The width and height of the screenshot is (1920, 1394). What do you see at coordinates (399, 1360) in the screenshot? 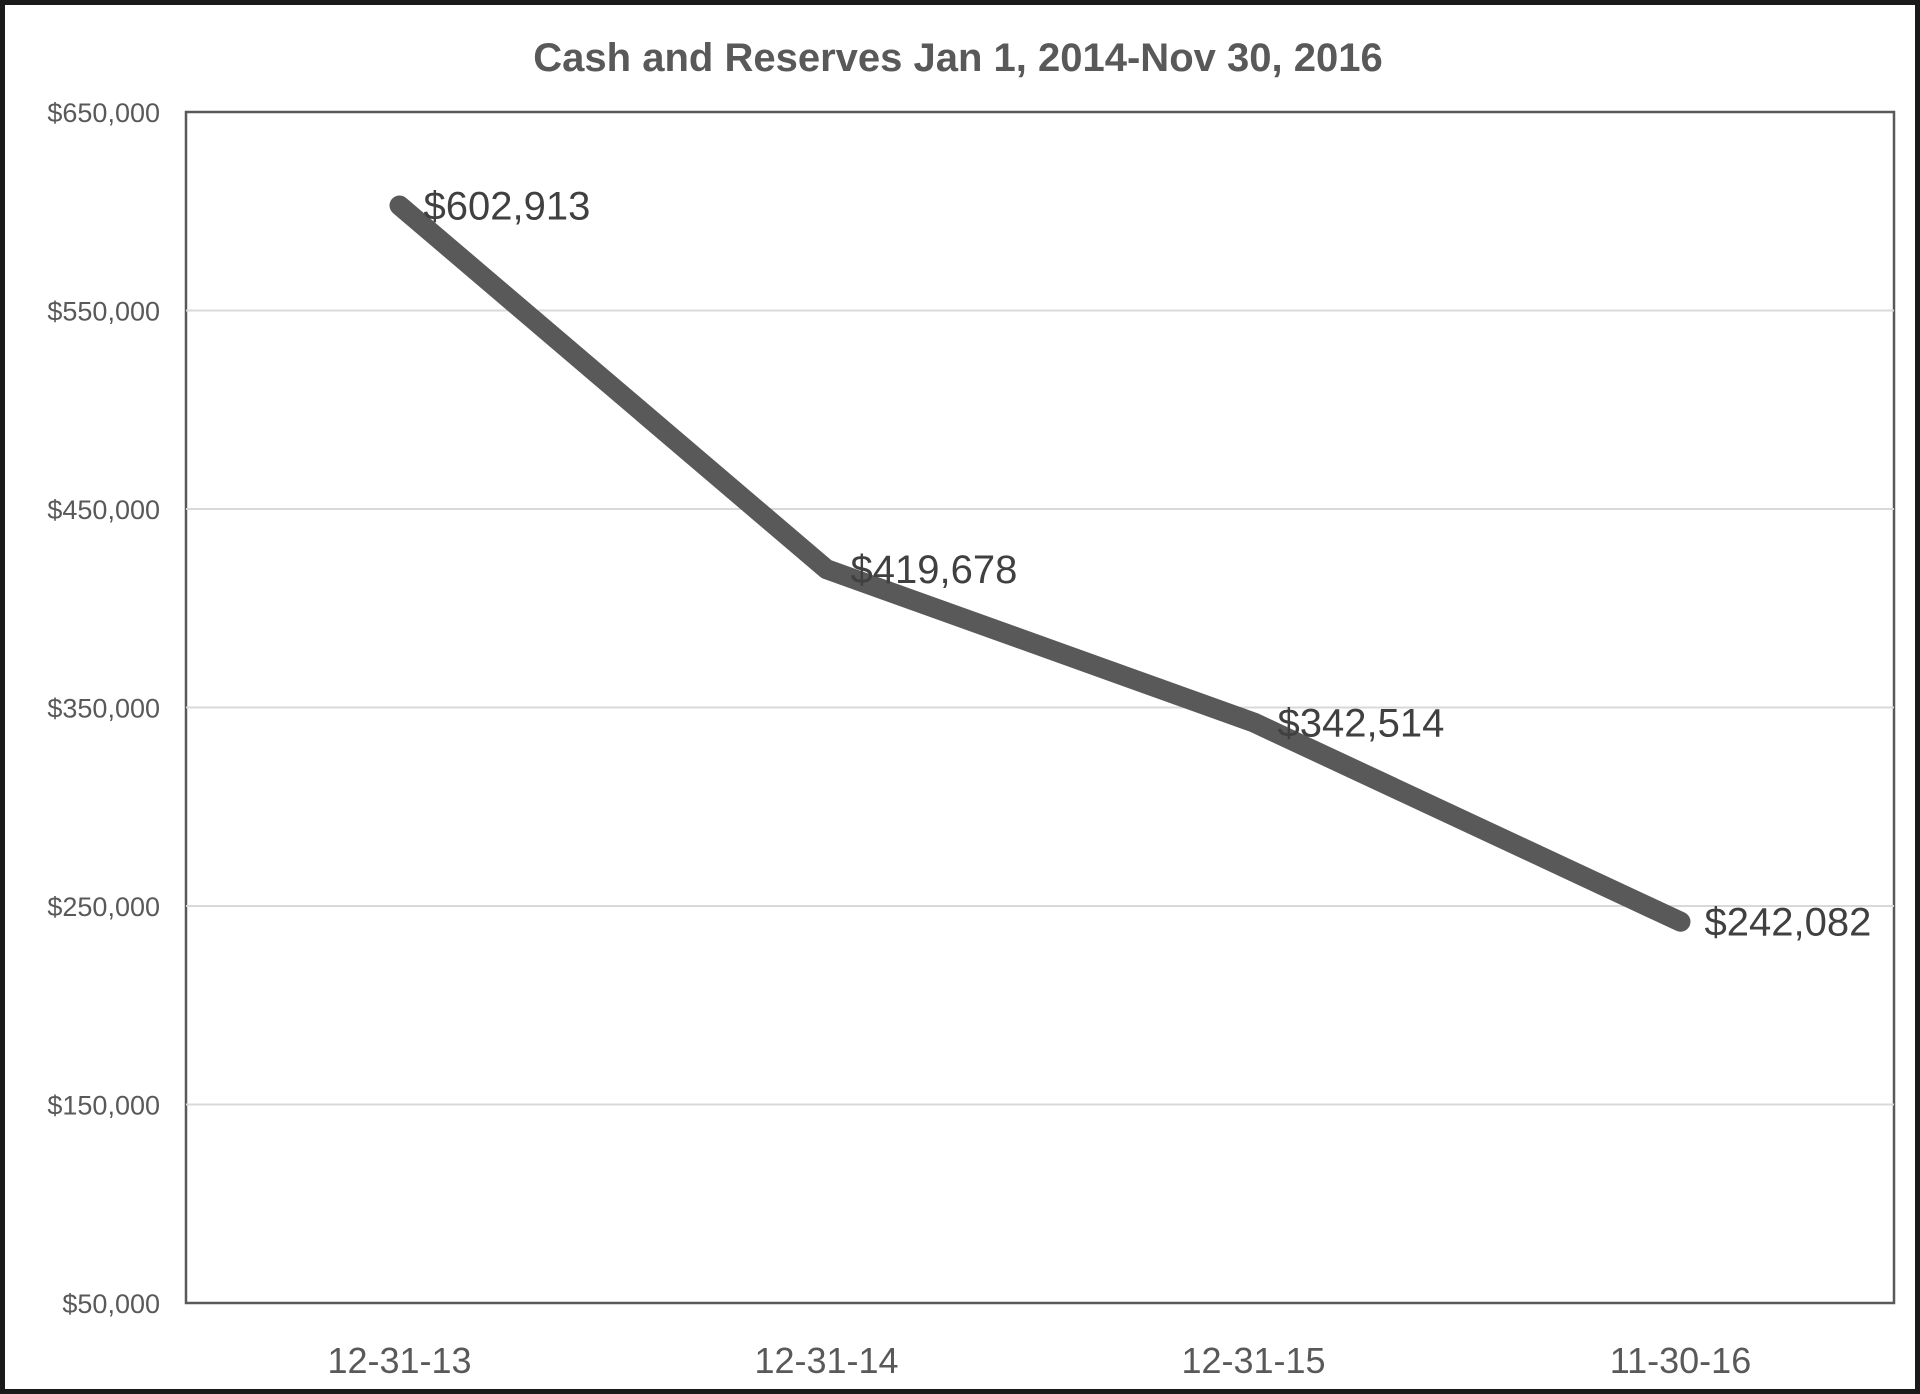
I see `x-tick-label: 12-31-13` at bounding box center [399, 1360].